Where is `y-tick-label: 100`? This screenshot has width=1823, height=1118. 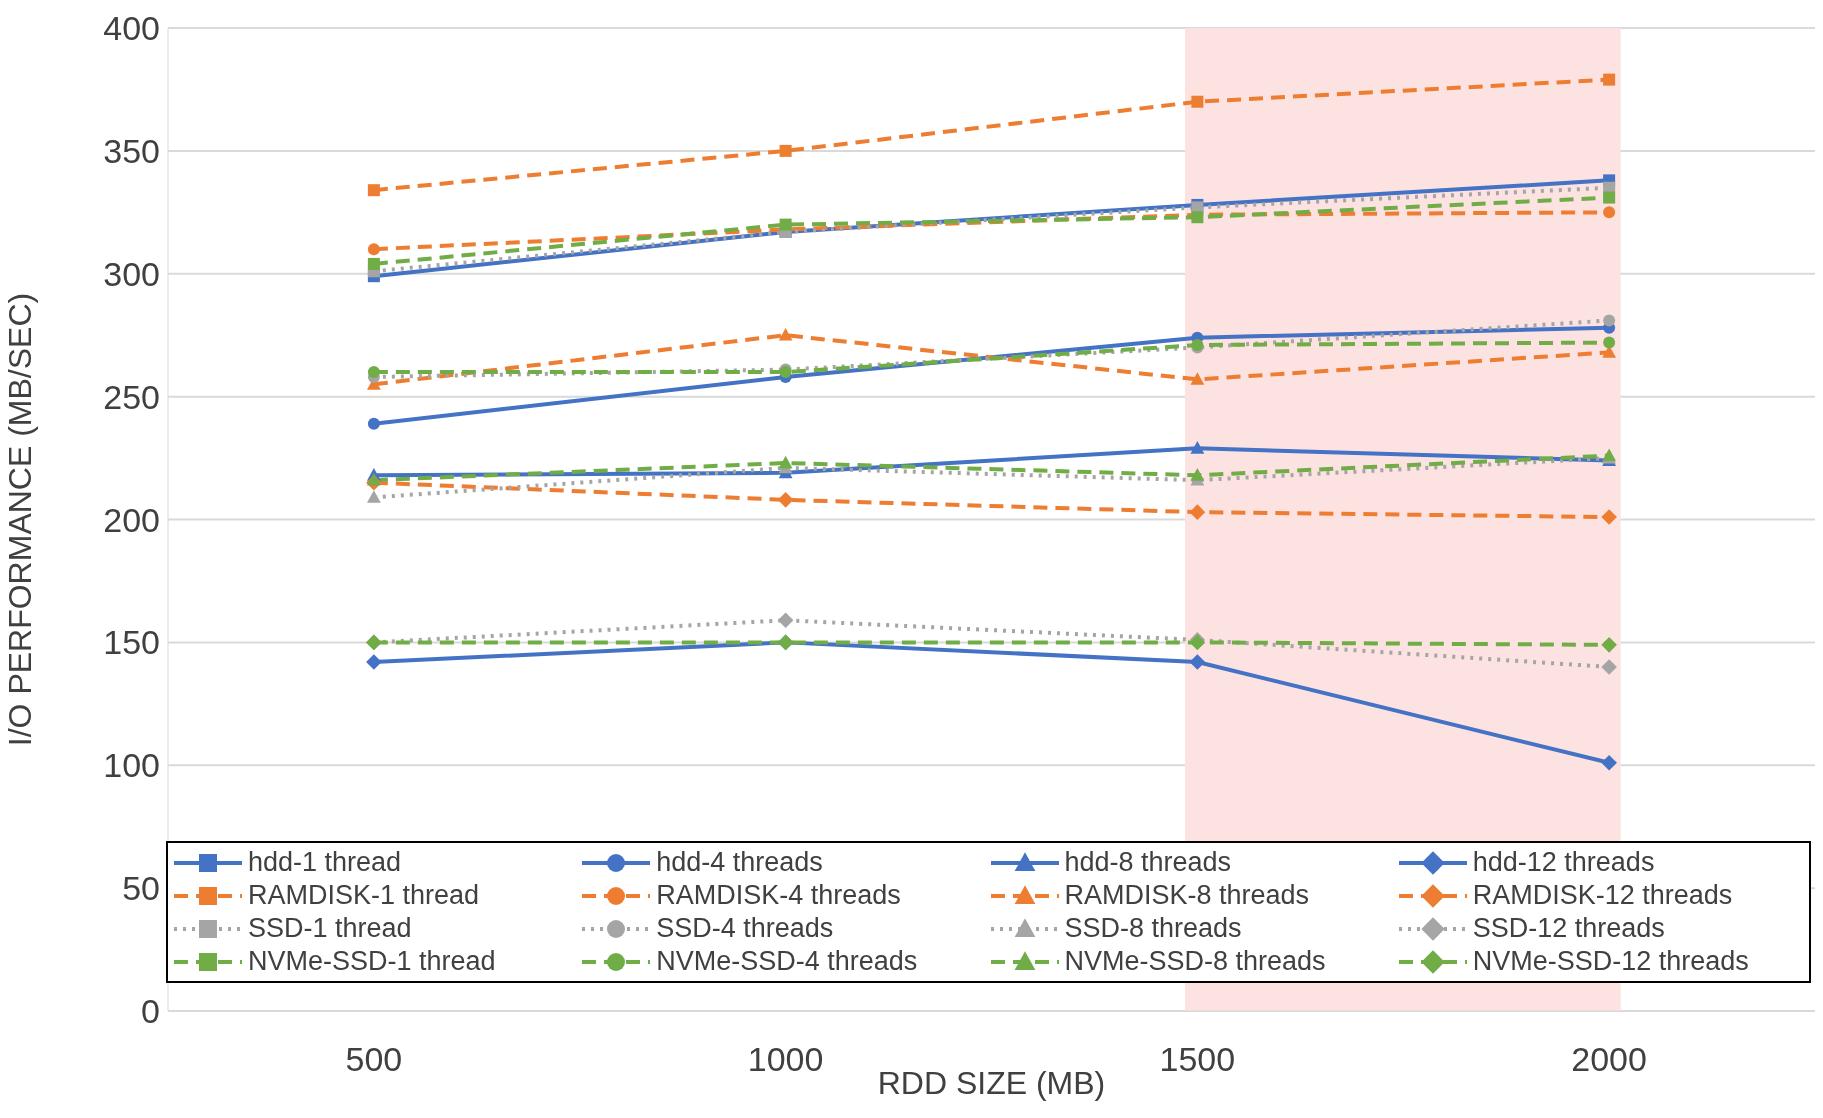 y-tick-label: 100 is located at coordinates (131, 765).